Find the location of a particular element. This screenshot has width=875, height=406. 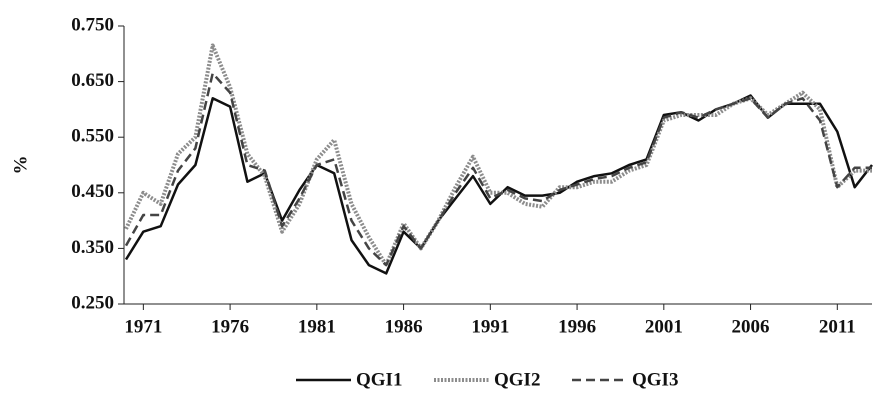

x-tick-label: 1981 is located at coordinates (317, 326).